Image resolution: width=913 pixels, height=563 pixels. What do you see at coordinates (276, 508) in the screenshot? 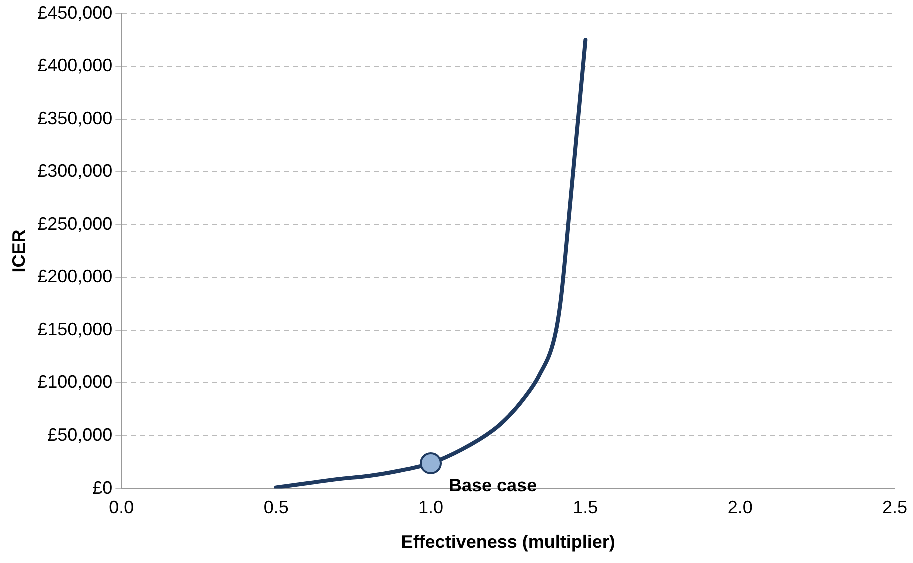
I see `x-tick-label: 0.5` at bounding box center [276, 508].